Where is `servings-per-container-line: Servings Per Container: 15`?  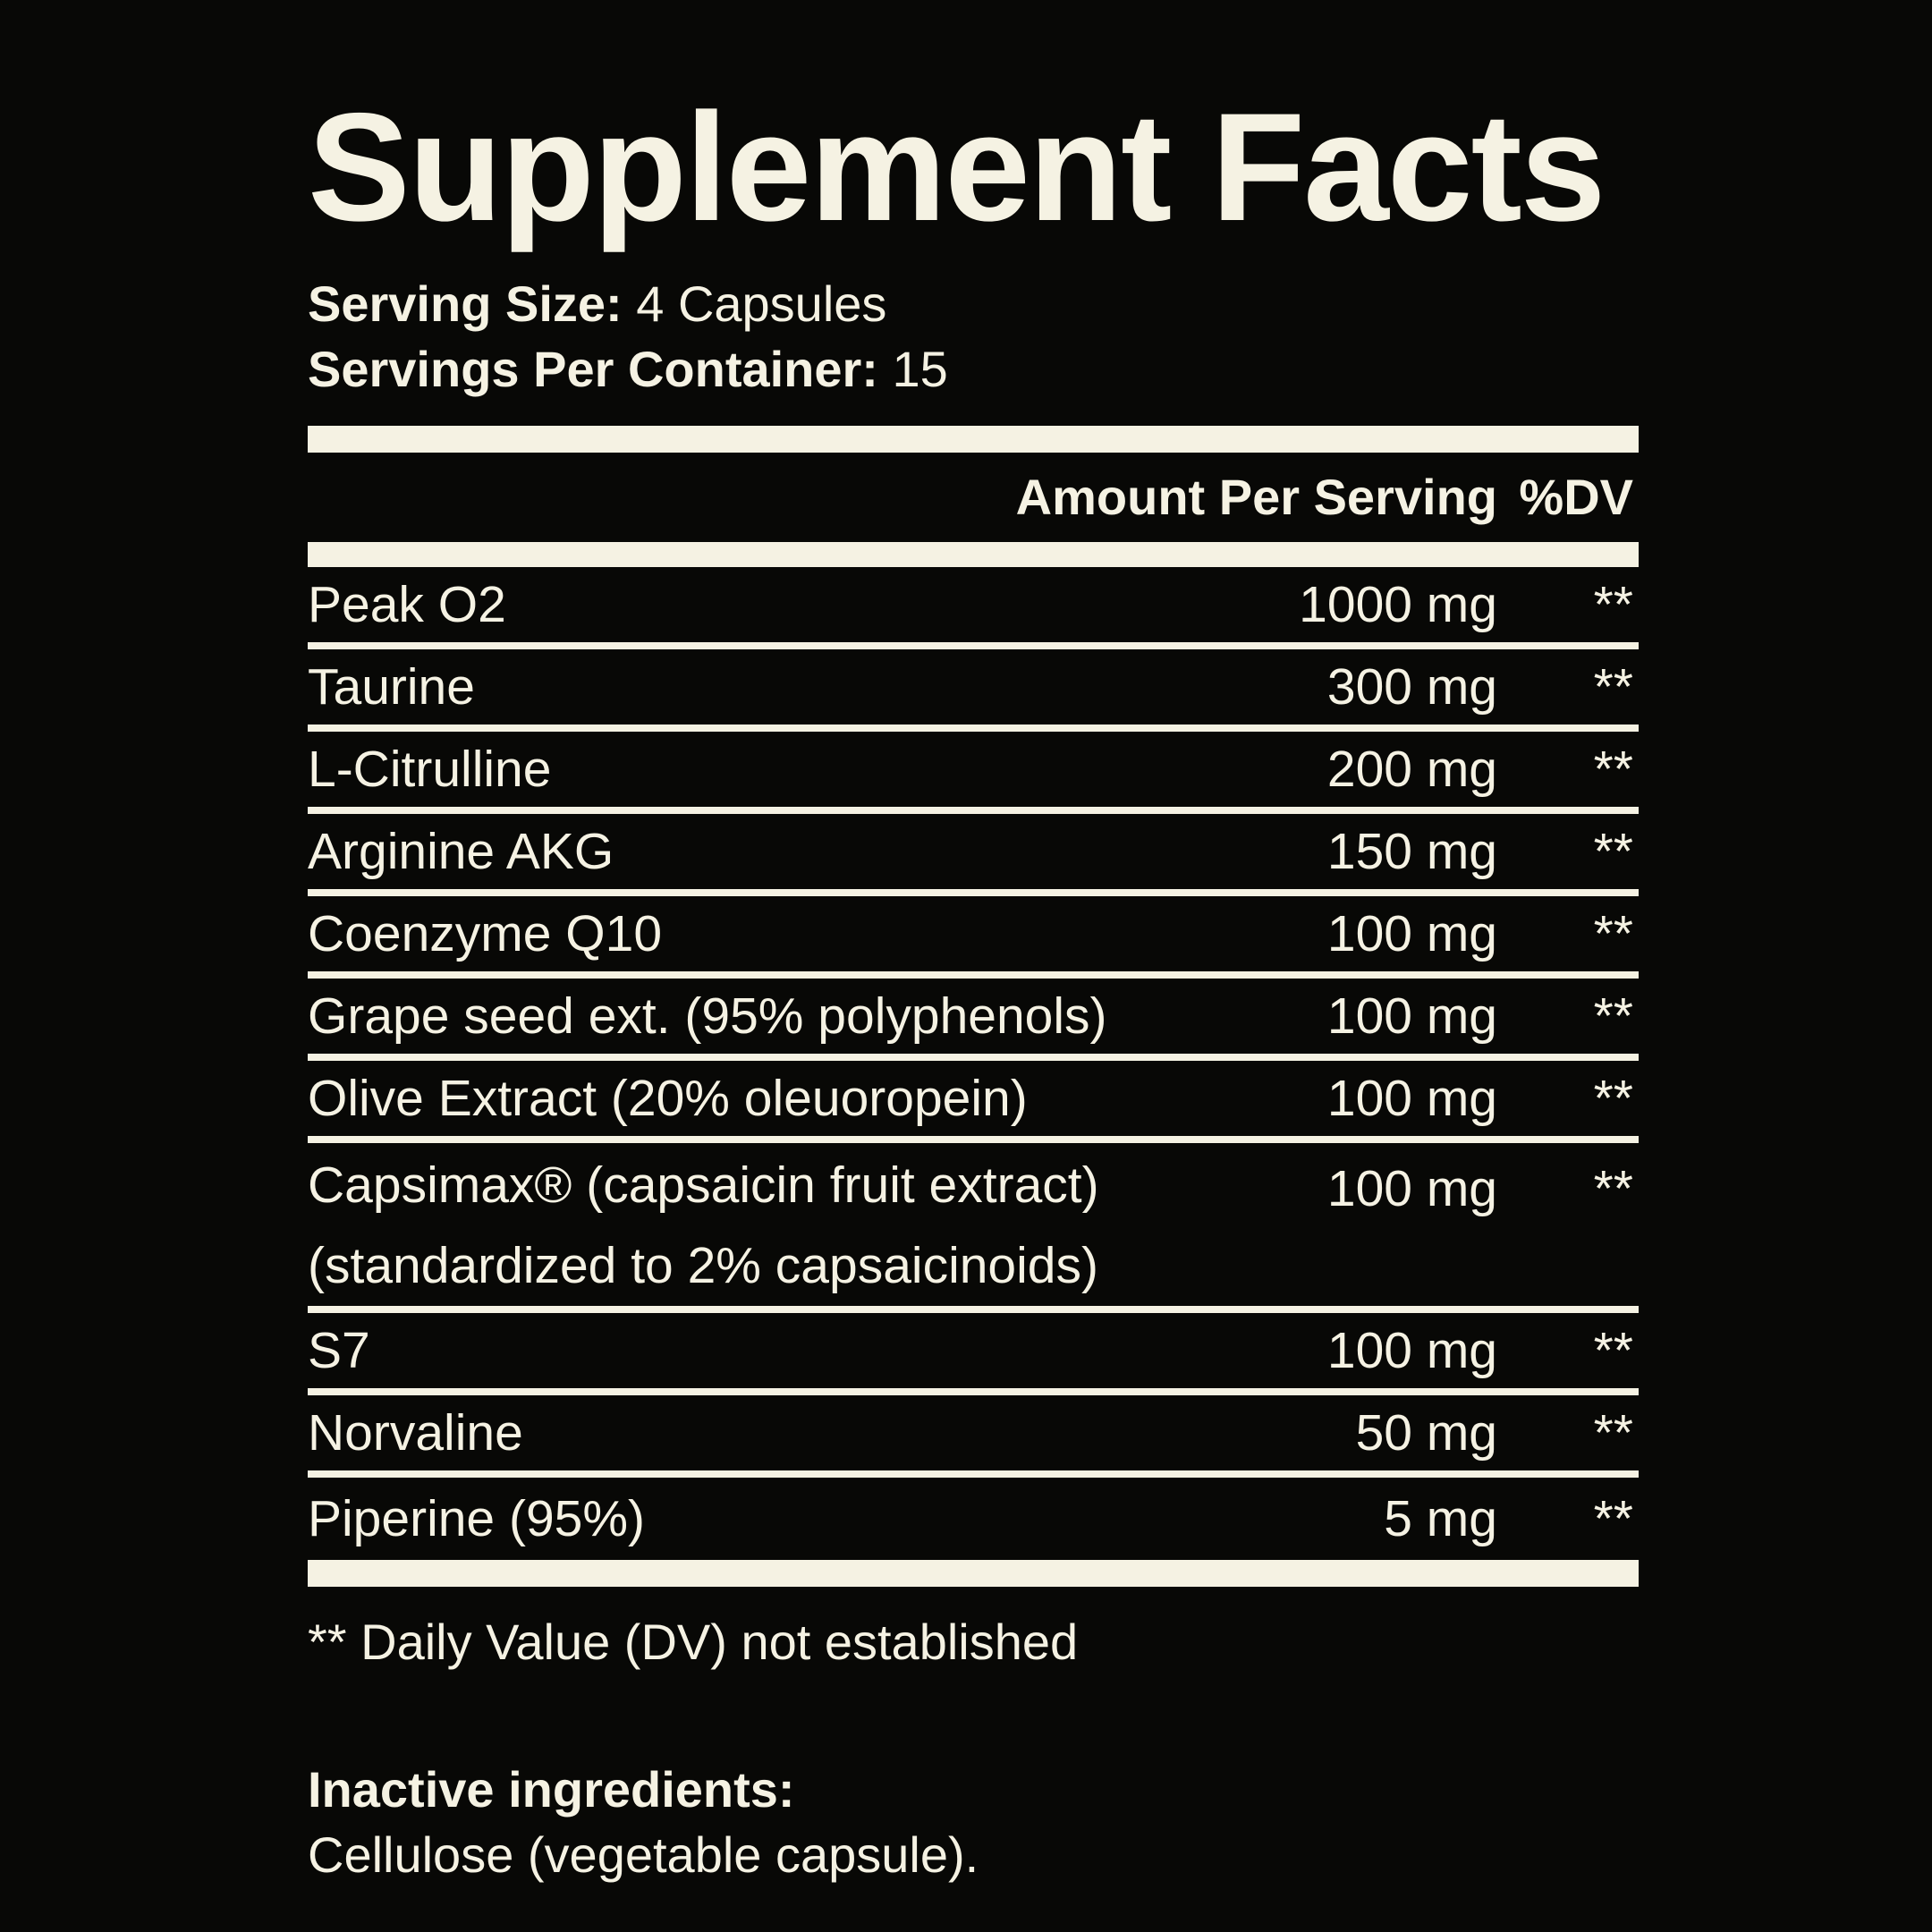
servings-per-container-line: Servings Per Container: 15 is located at coordinates (973, 369).